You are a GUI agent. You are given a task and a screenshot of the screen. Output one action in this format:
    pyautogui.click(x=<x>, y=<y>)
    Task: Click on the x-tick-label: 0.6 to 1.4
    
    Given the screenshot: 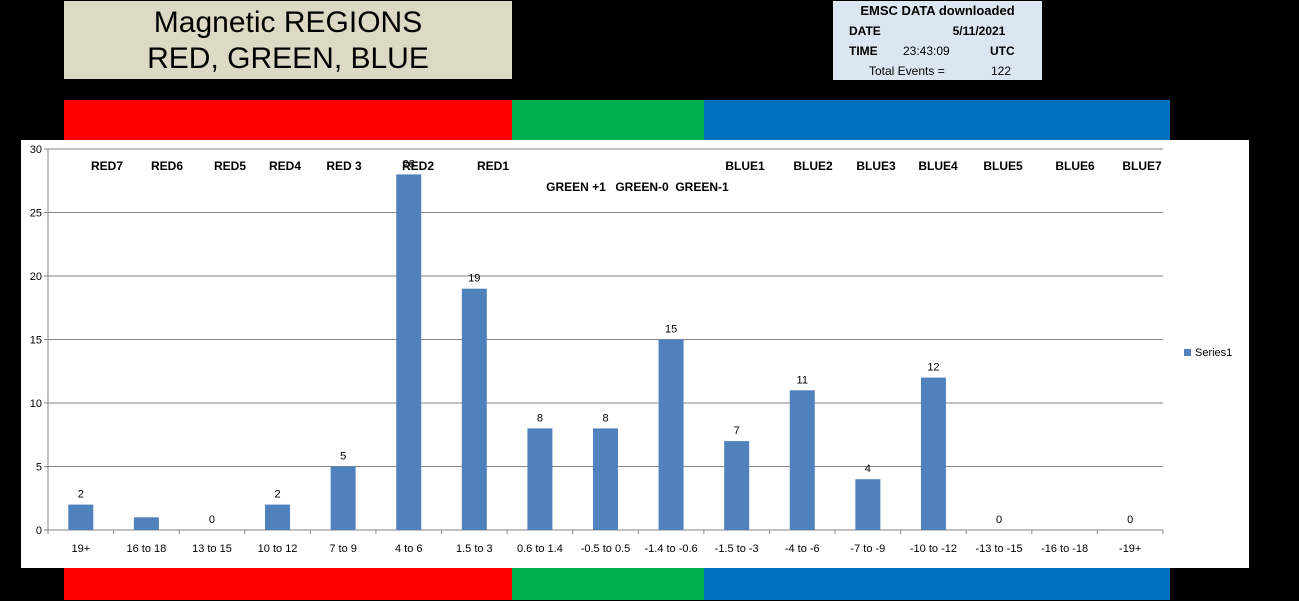 What is the action you would take?
    pyautogui.click(x=540, y=549)
    